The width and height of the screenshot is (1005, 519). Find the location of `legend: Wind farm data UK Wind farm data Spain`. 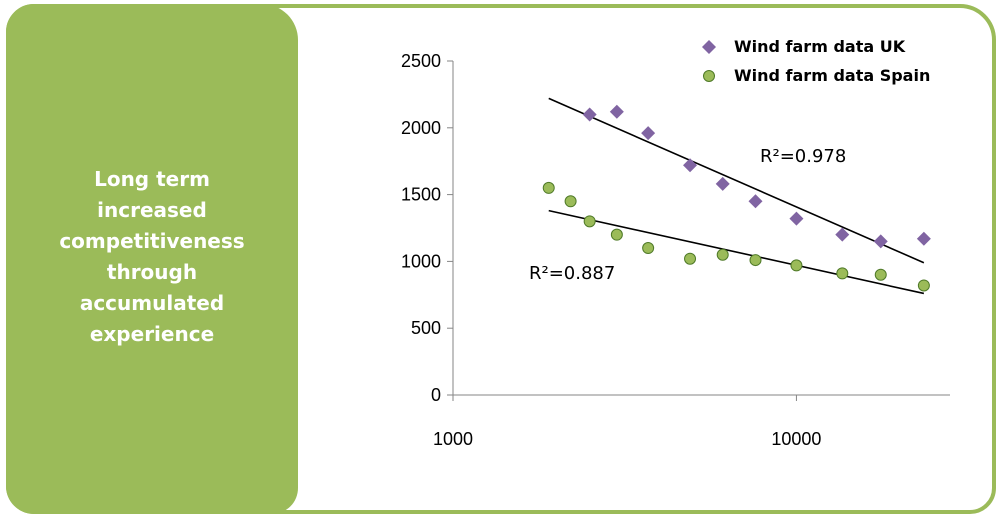

legend: Wind farm data UK Wind farm data Spain is located at coordinates (816, 61).